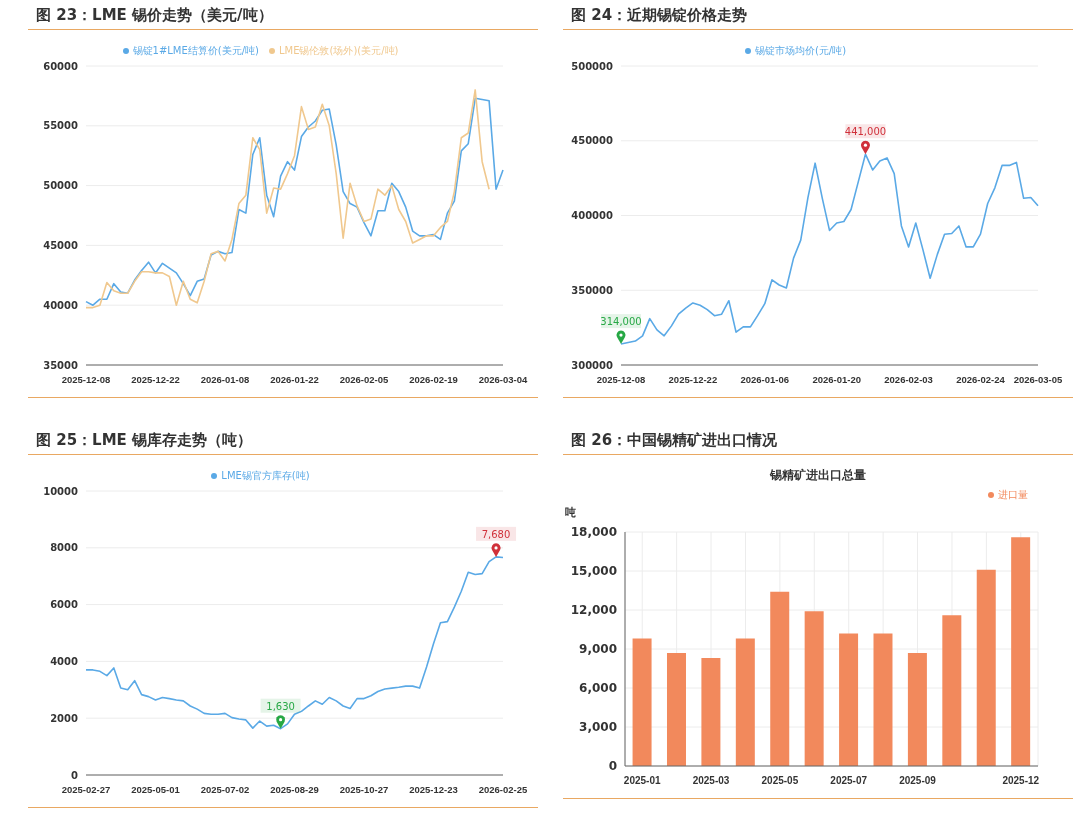 The image size is (1080, 817). Describe the element at coordinates (156, 789) in the screenshot. I see `x-tick-label: 2025-05-01` at that location.